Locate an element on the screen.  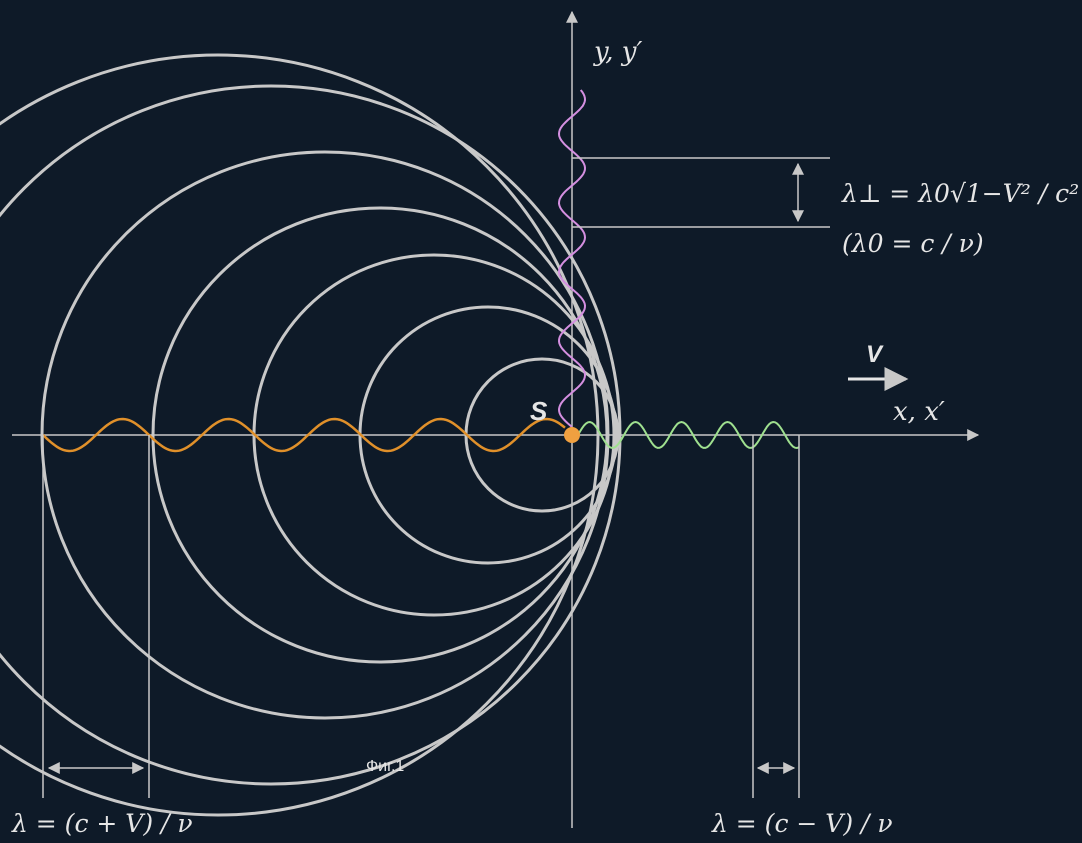
lambda-right-formula: λ = (c − V) / ν is located at coordinates (802, 823).